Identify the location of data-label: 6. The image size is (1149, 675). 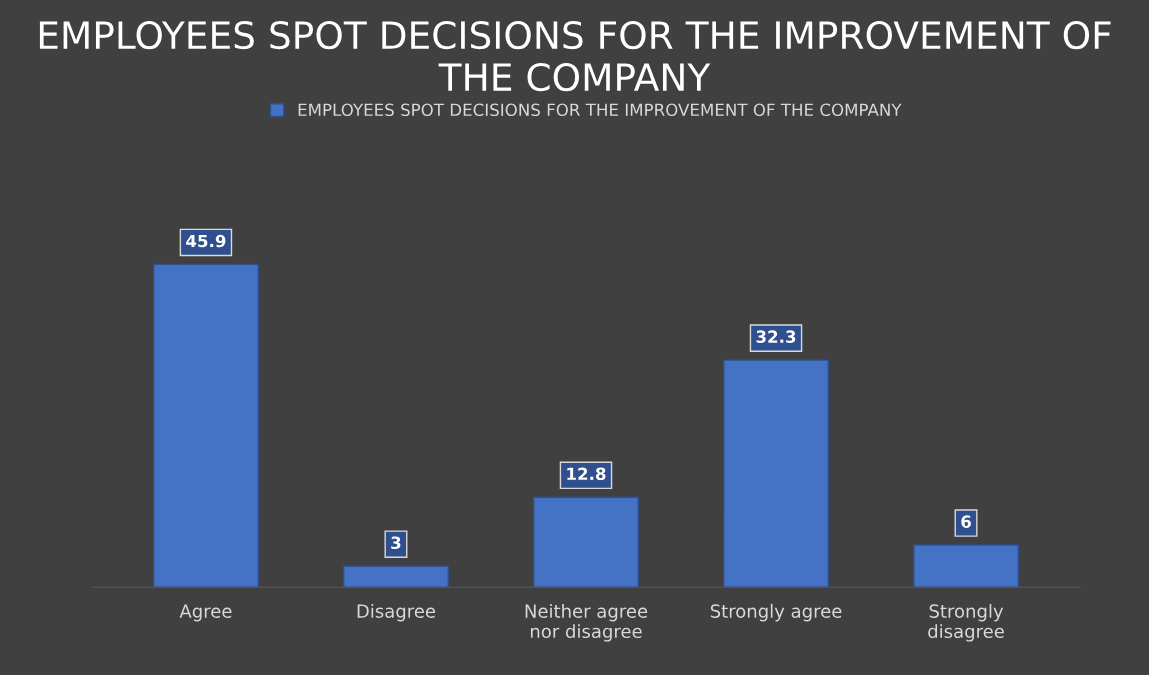
(966, 521).